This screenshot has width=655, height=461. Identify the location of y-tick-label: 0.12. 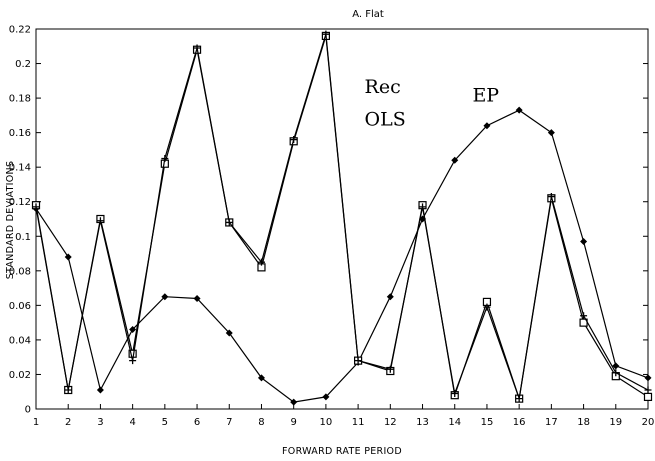
(20, 202).